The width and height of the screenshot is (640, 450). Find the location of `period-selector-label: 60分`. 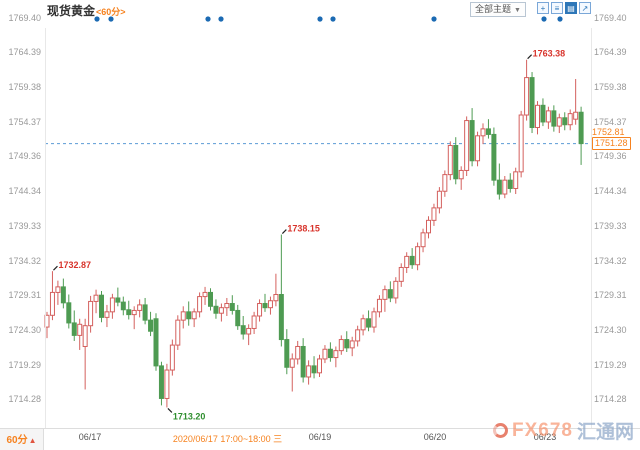

period-selector-label: 60分 is located at coordinates (17, 440).